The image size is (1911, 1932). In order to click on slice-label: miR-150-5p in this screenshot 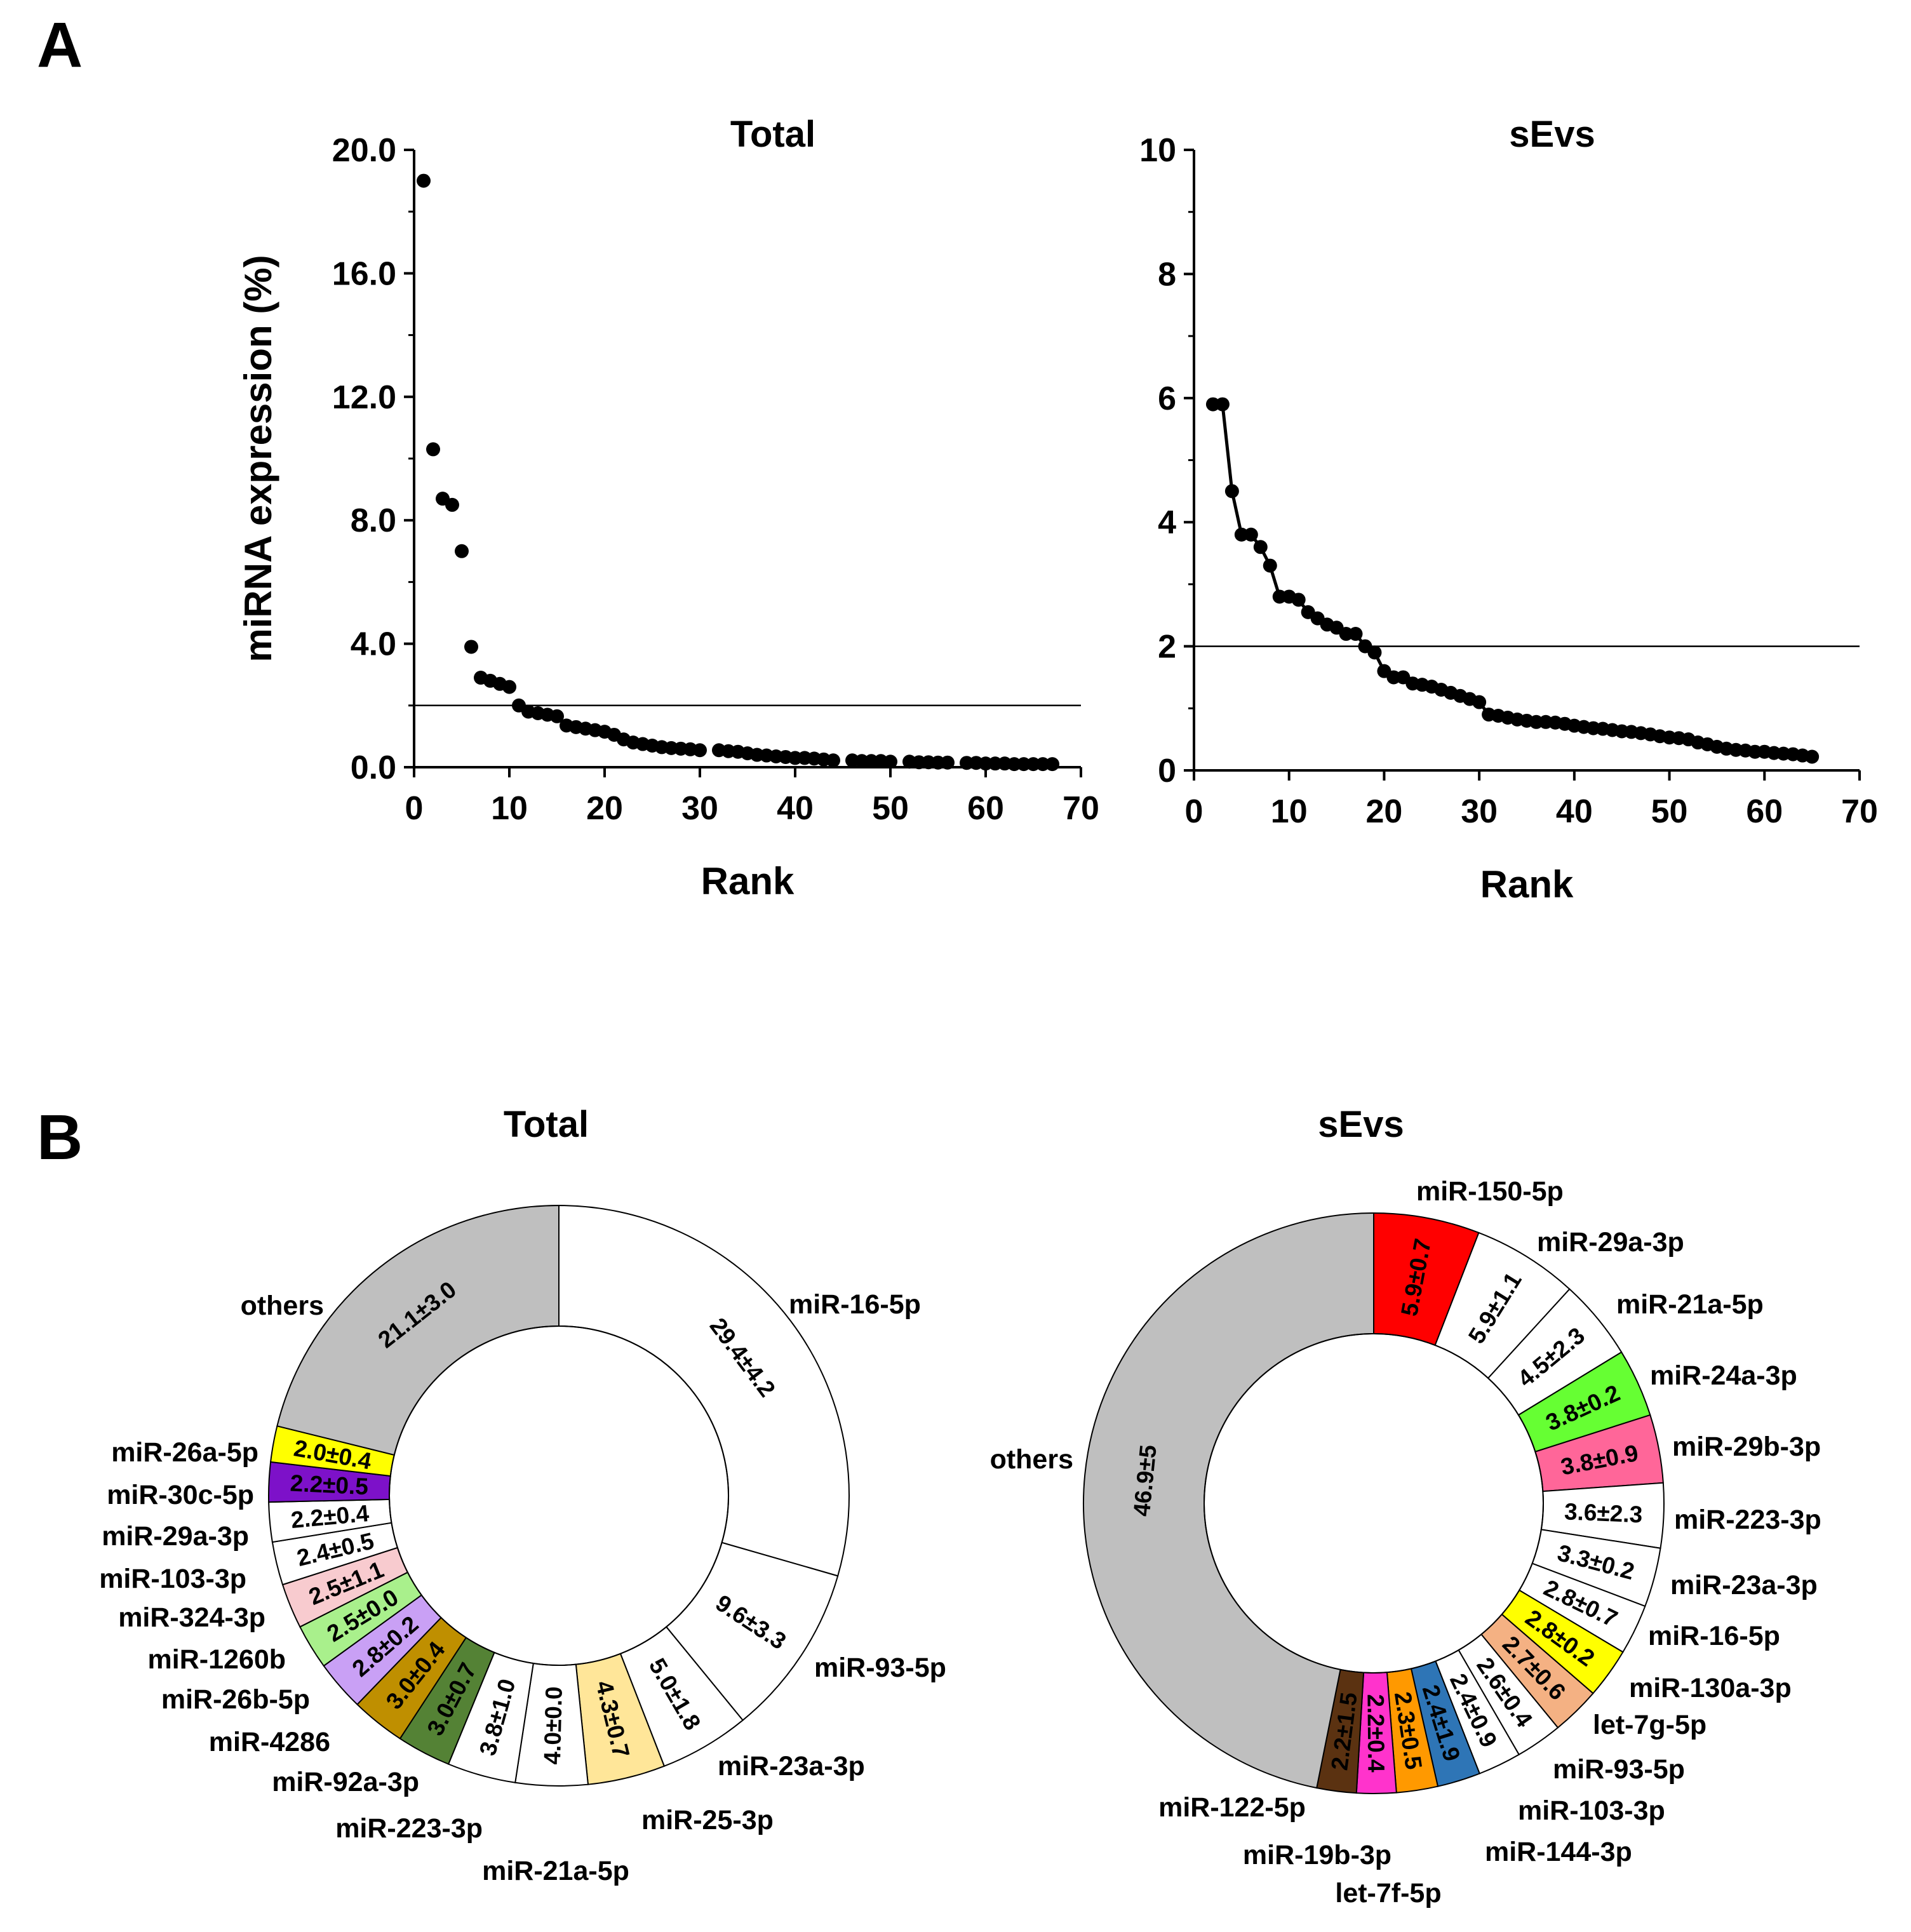, I will do `click(1490, 1191)`.